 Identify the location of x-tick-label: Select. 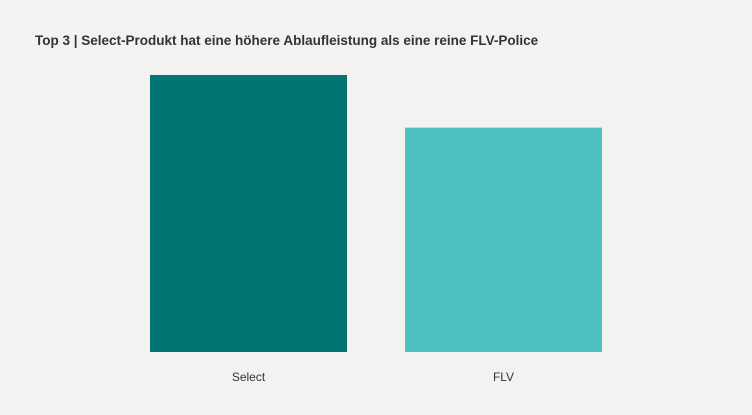
(249, 377).